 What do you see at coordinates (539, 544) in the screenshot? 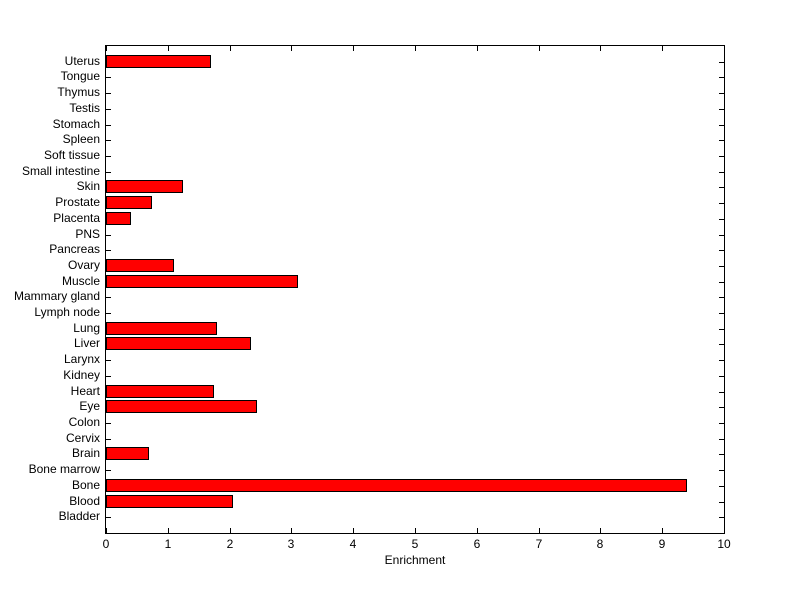
I see `x-tick-label-7: 7` at bounding box center [539, 544].